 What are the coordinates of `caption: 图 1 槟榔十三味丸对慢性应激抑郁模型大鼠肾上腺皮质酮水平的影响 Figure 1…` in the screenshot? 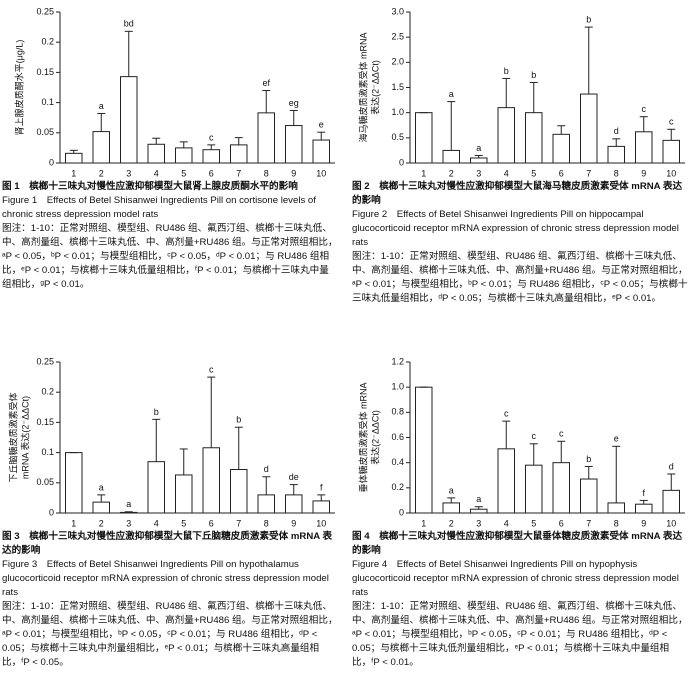 It's located at (170, 236).